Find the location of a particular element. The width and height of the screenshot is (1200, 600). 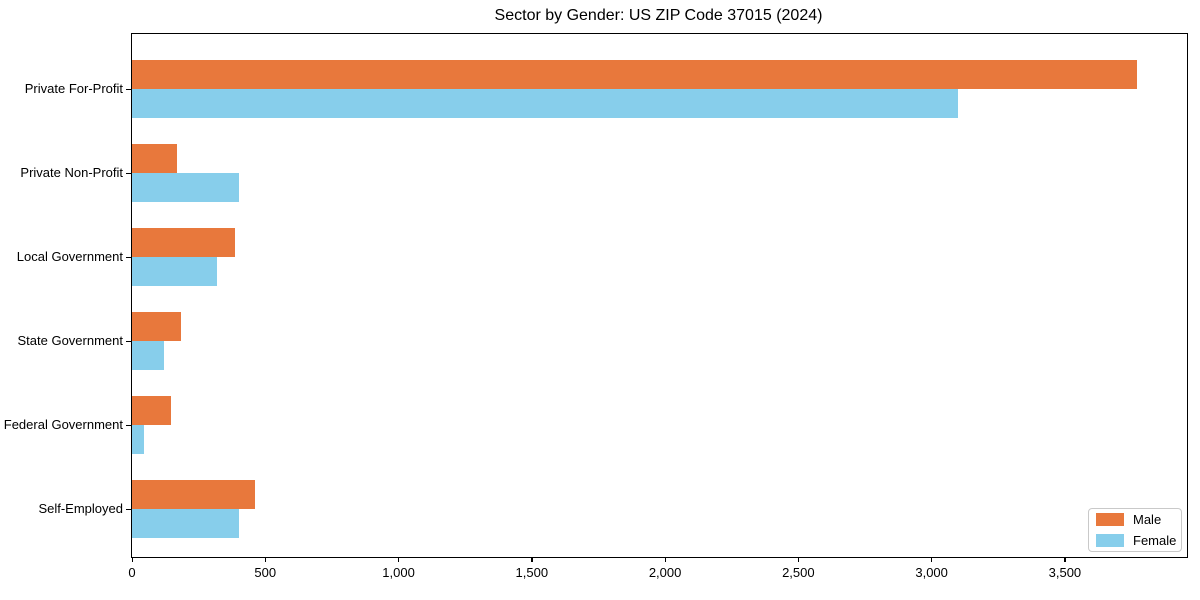

legend-item-male: Male is located at coordinates (1135, 519).